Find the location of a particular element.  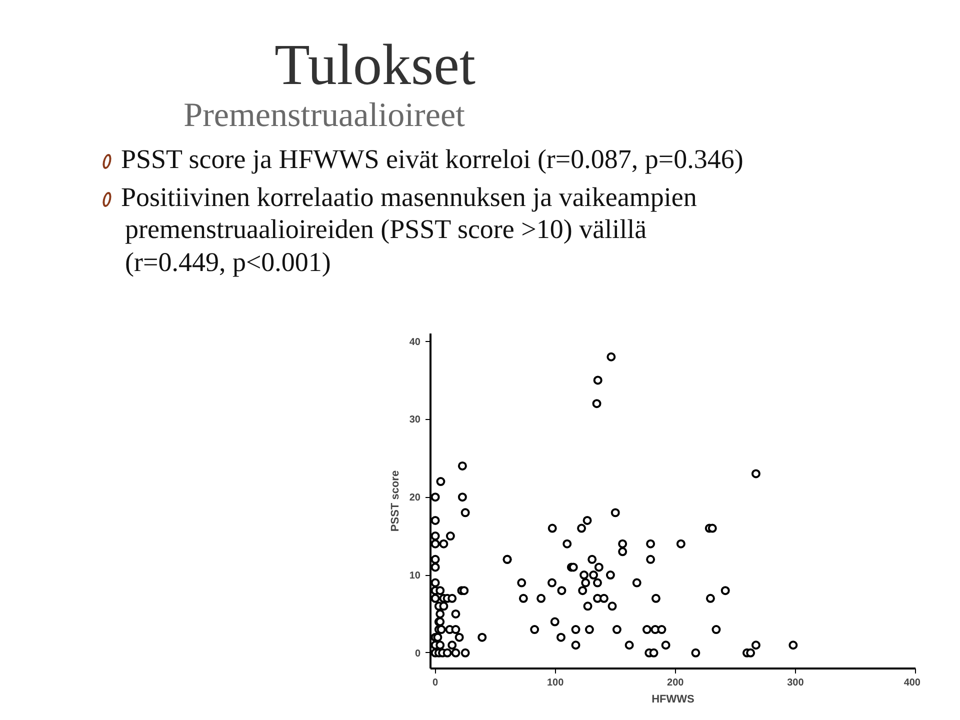

y-tick-label: 0 is located at coordinates (417, 654).